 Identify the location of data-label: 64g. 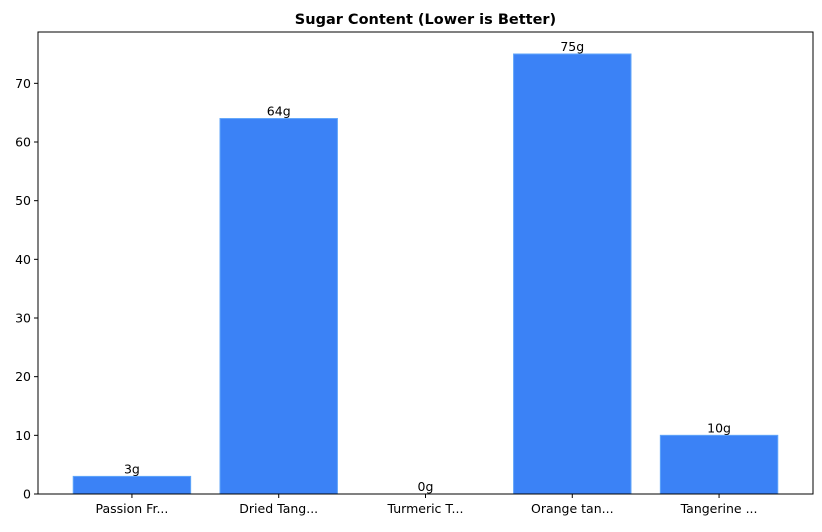
(279, 111).